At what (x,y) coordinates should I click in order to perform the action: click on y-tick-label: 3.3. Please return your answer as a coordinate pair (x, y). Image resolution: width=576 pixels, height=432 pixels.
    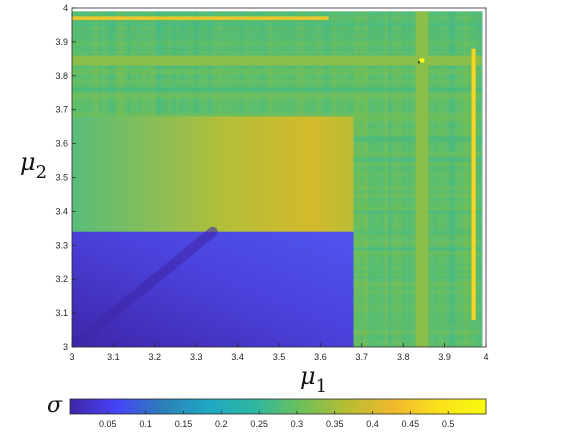
    Looking at the image, I should click on (61, 245).